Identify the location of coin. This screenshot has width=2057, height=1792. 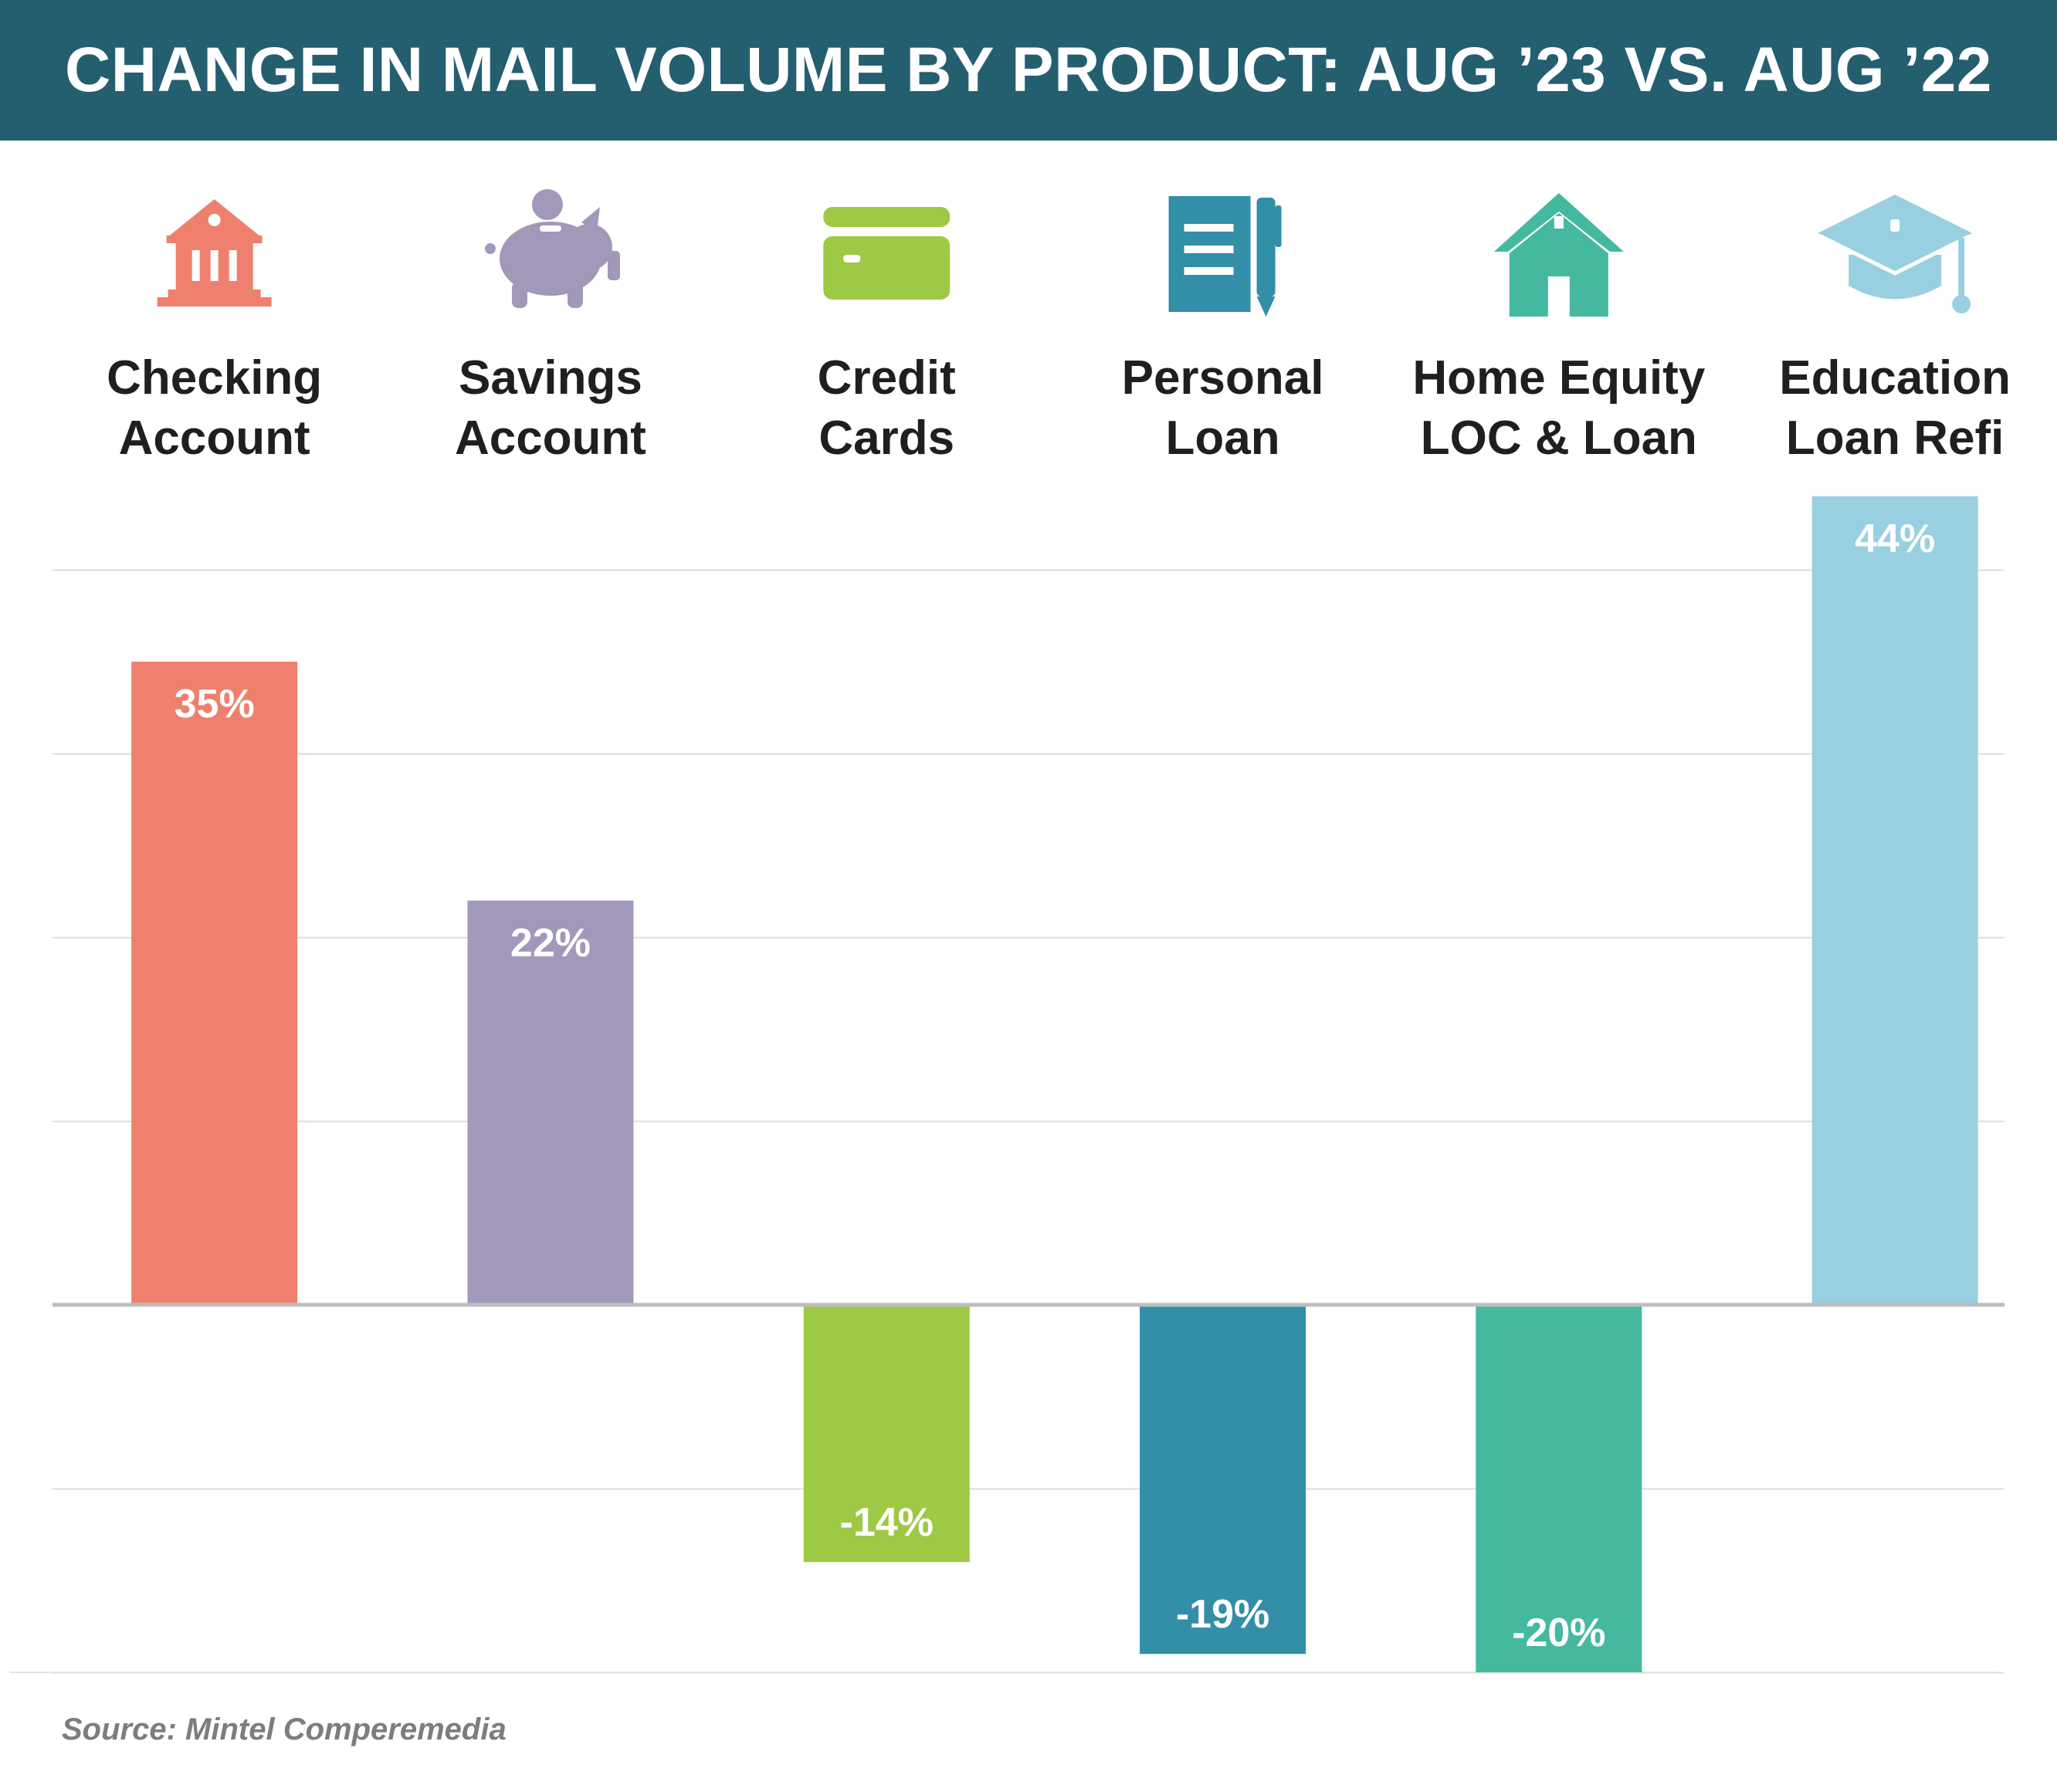
(547, 204).